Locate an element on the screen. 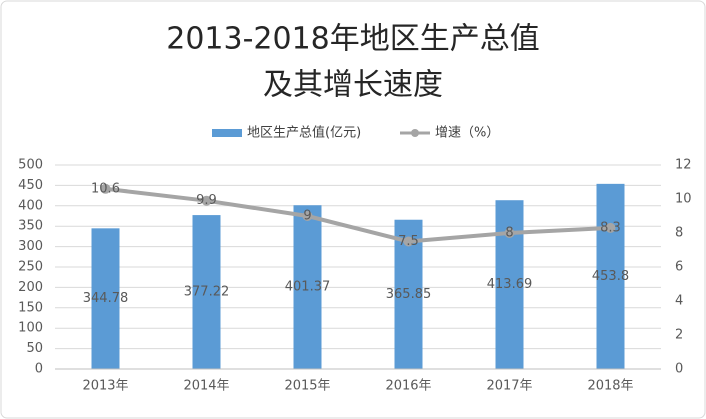 The width and height of the screenshot is (706, 419). x-tick-label: 2016年 is located at coordinates (408, 386).